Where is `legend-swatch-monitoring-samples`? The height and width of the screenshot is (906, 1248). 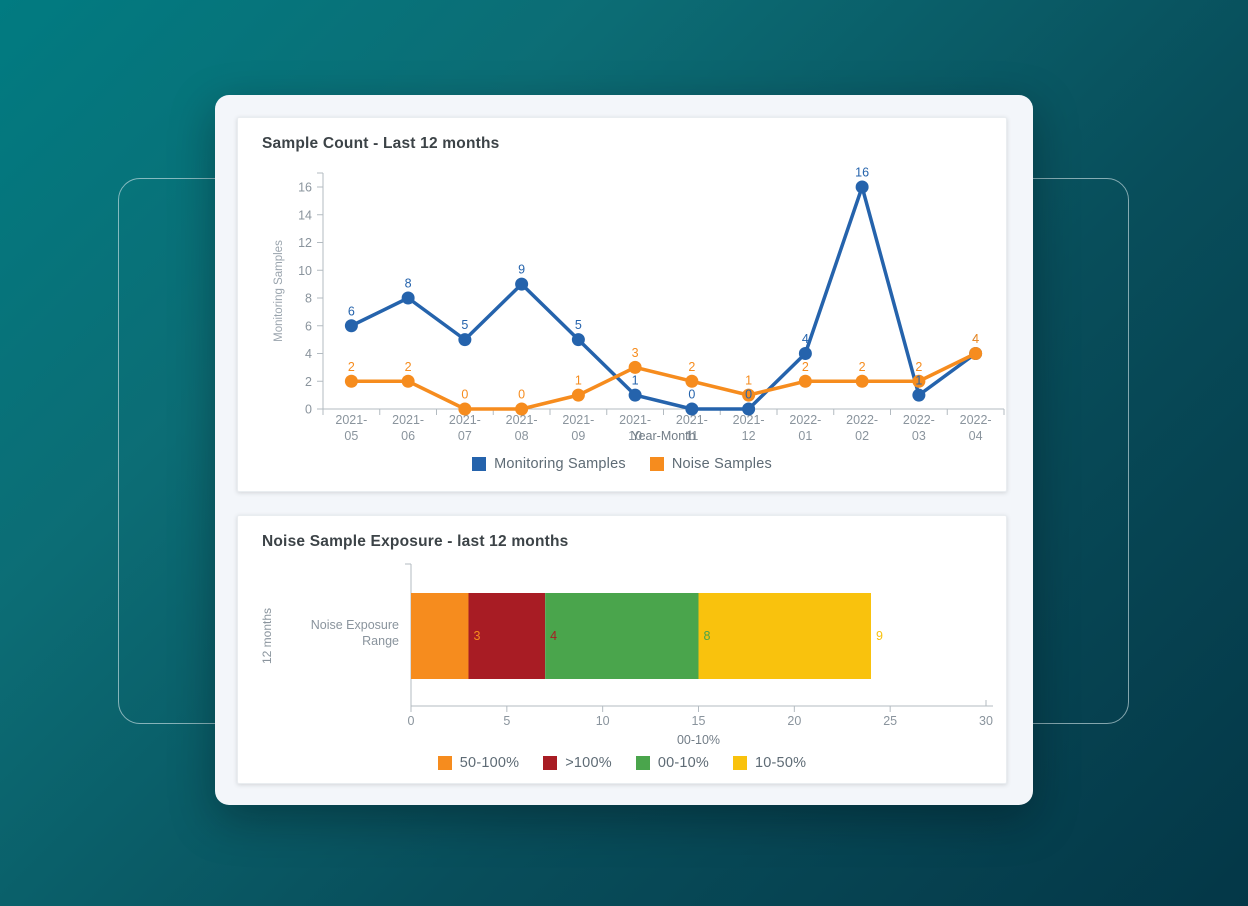 legend-swatch-monitoring-samples is located at coordinates (479, 464).